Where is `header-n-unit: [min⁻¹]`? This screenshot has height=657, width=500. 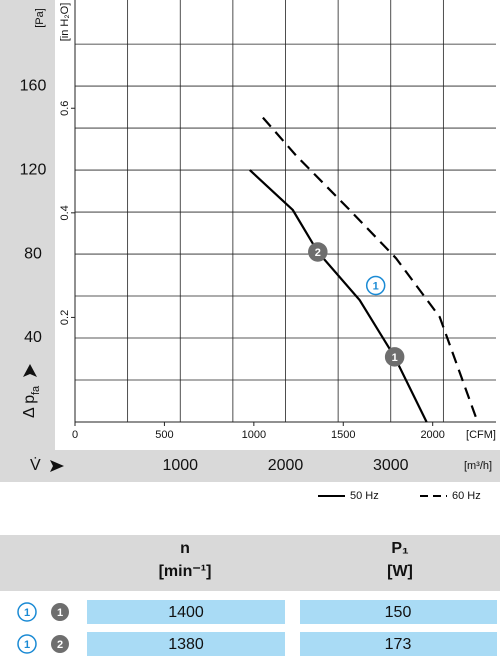 header-n-unit: [min⁻¹] is located at coordinates (185, 571).